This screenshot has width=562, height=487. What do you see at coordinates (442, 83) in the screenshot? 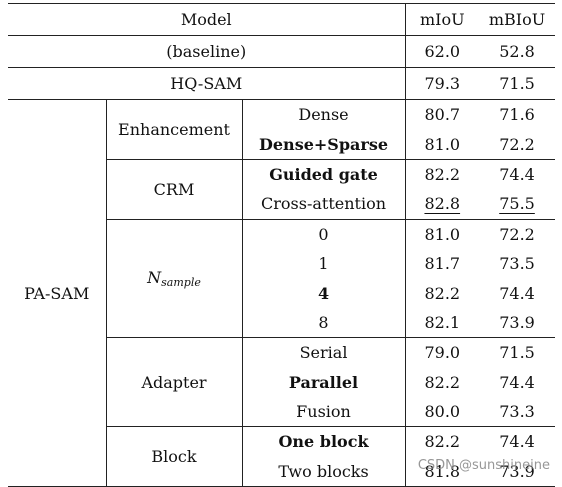
I see `hq-sam-miou: 79.3` at bounding box center [442, 83].